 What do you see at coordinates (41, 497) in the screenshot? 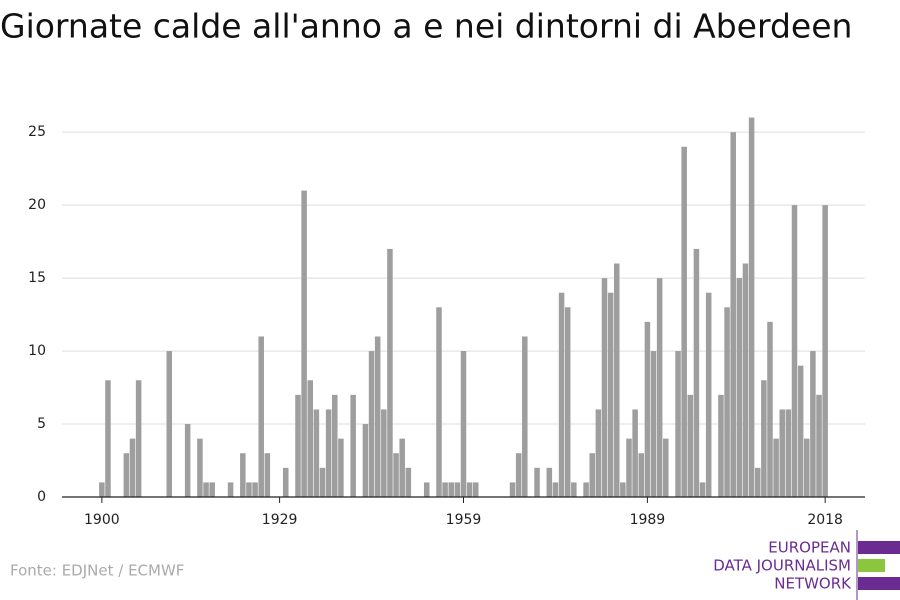
I see `y-tick-label: 0` at bounding box center [41, 497].